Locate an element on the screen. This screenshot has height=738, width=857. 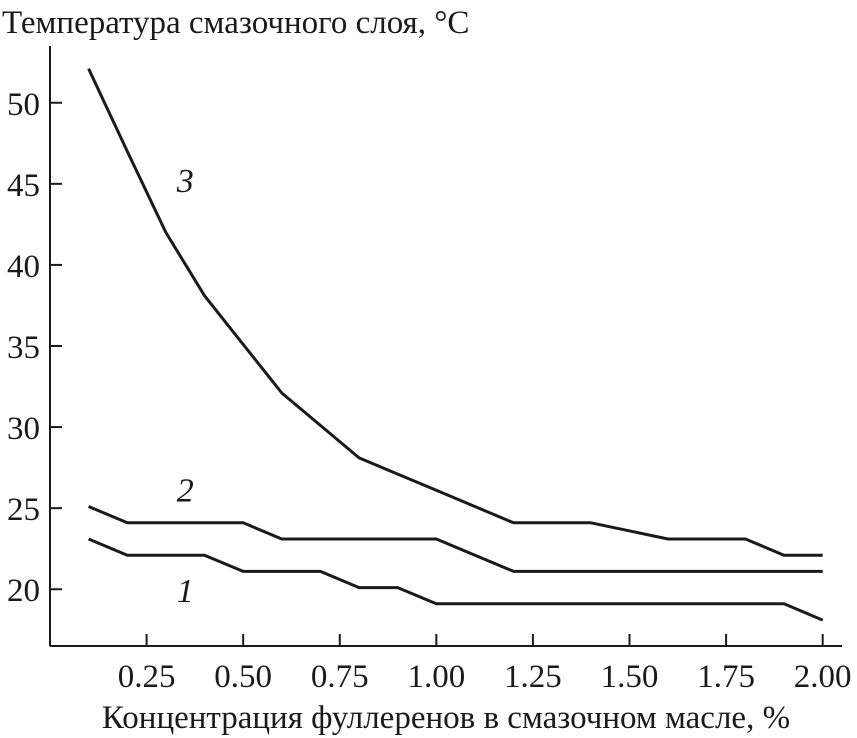
series-label-2: 2 is located at coordinates (185, 491).